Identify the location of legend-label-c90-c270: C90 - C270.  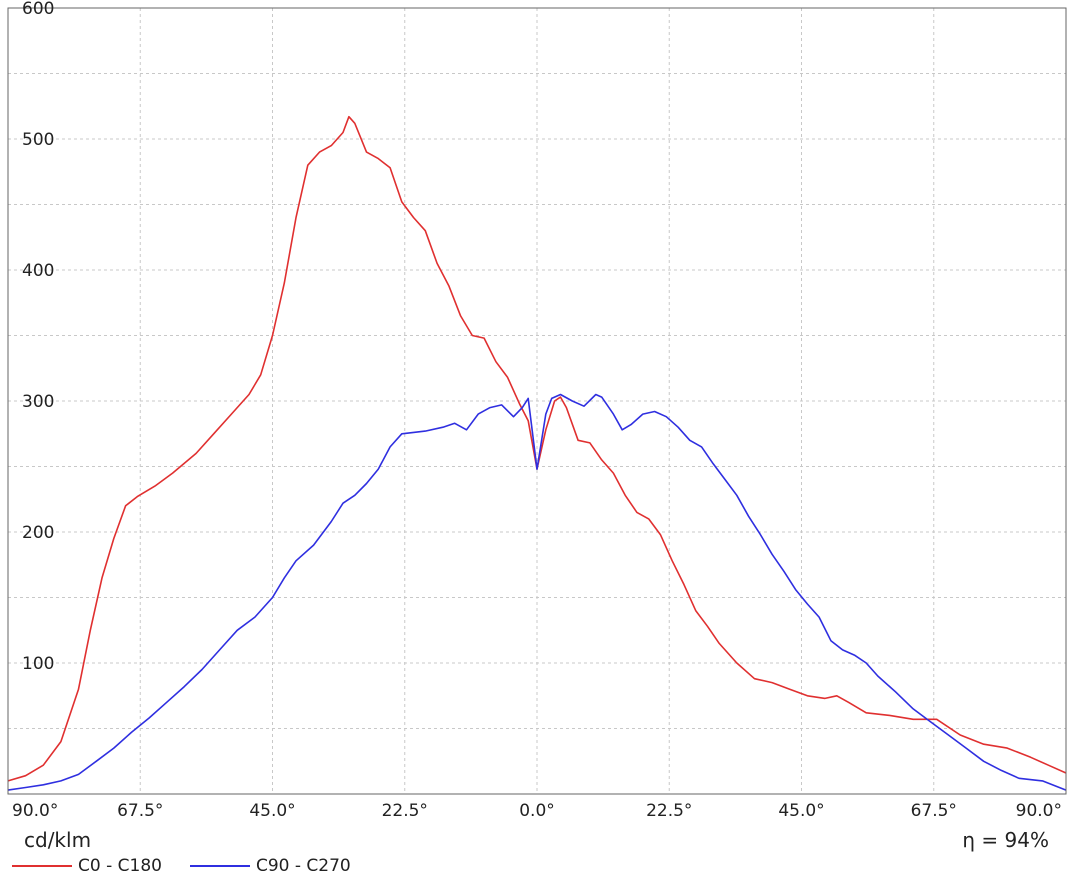
(303, 866).